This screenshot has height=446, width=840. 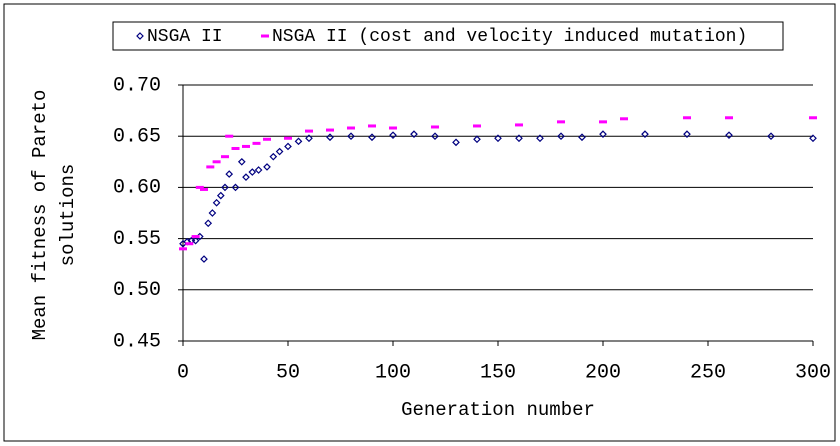 What do you see at coordinates (813, 372) in the screenshot?
I see `x-tick-label: 300` at bounding box center [813, 372].